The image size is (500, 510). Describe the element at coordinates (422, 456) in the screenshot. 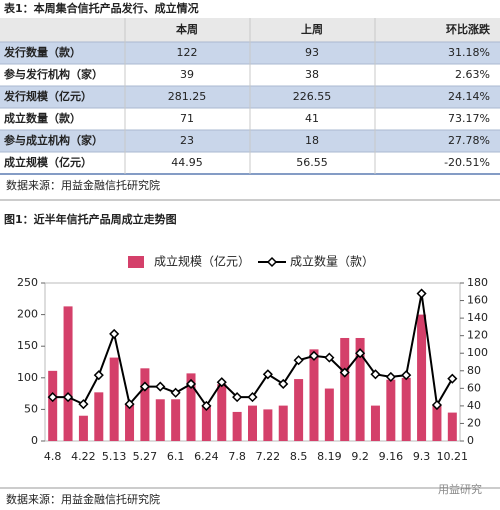

I see `x-tick-label: 9.3` at that location.